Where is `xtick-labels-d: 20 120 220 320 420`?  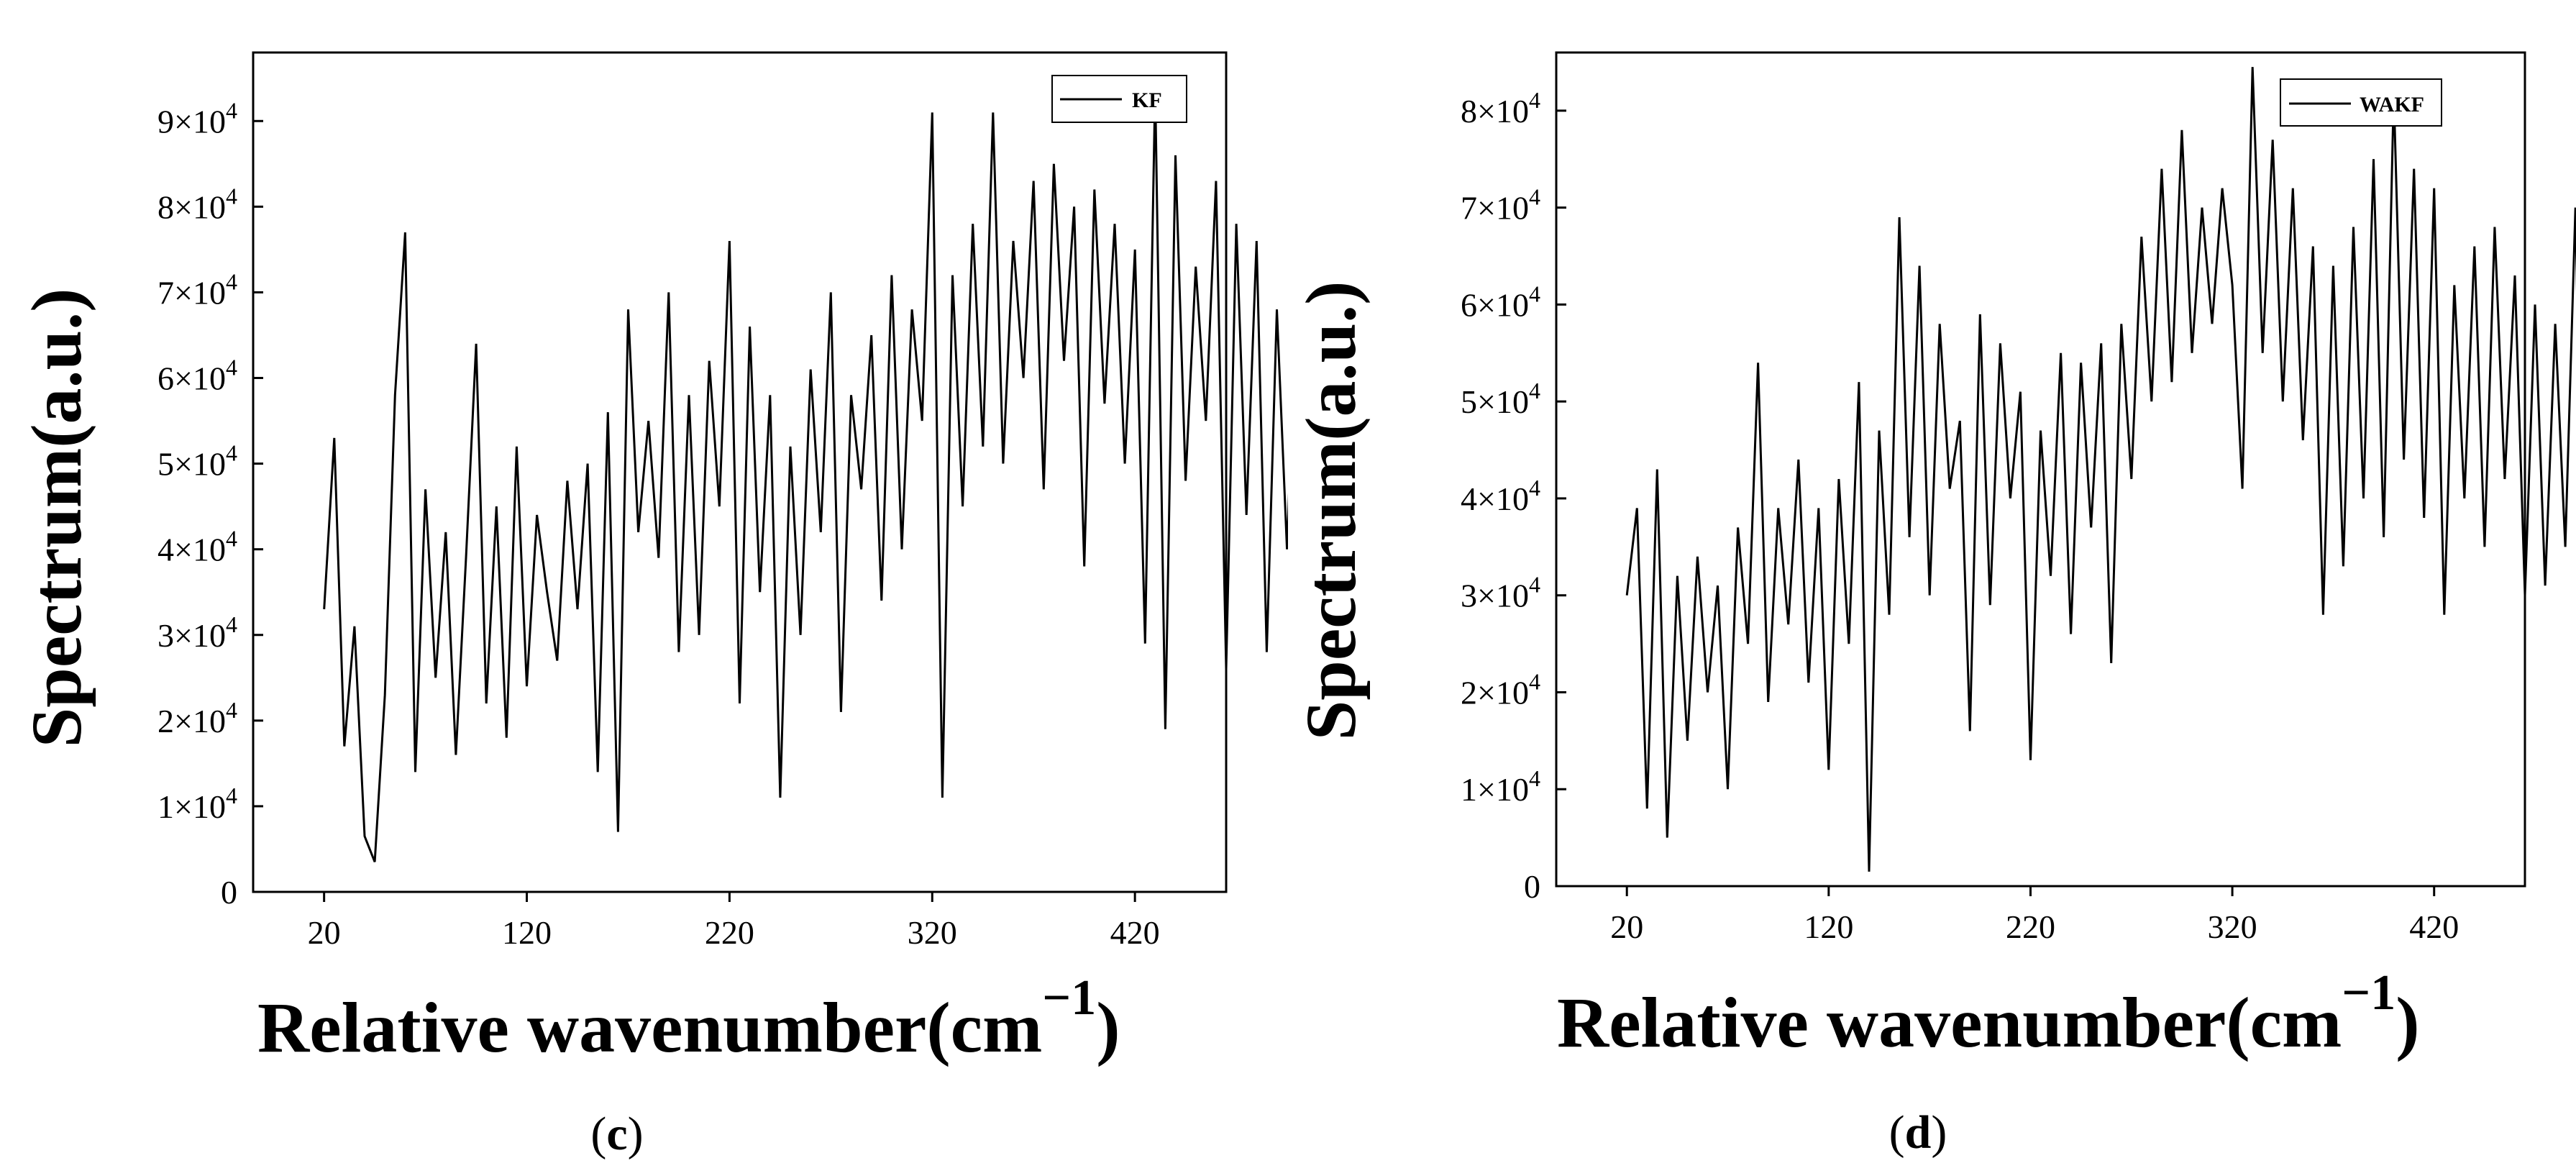
xtick-labels-d: 20 120 220 320 420 is located at coordinates (2034, 927).